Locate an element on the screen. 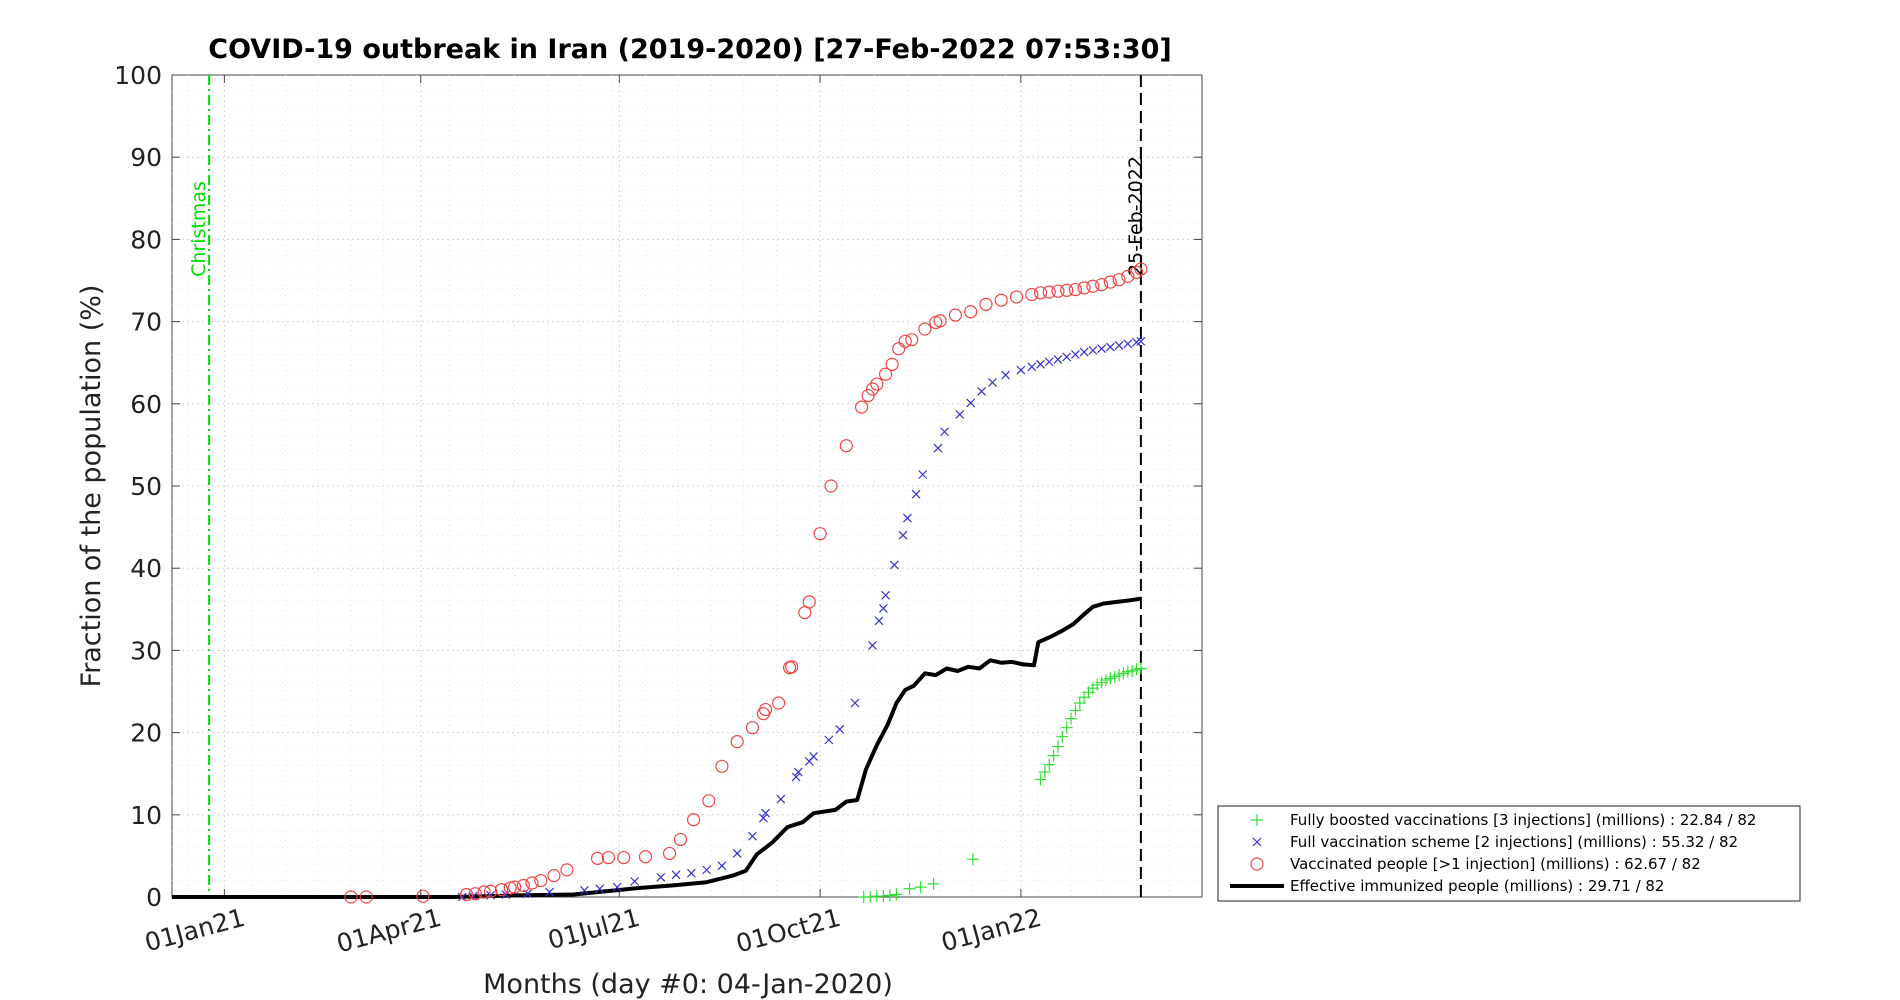  y-tick-label: 50 is located at coordinates (146, 486).